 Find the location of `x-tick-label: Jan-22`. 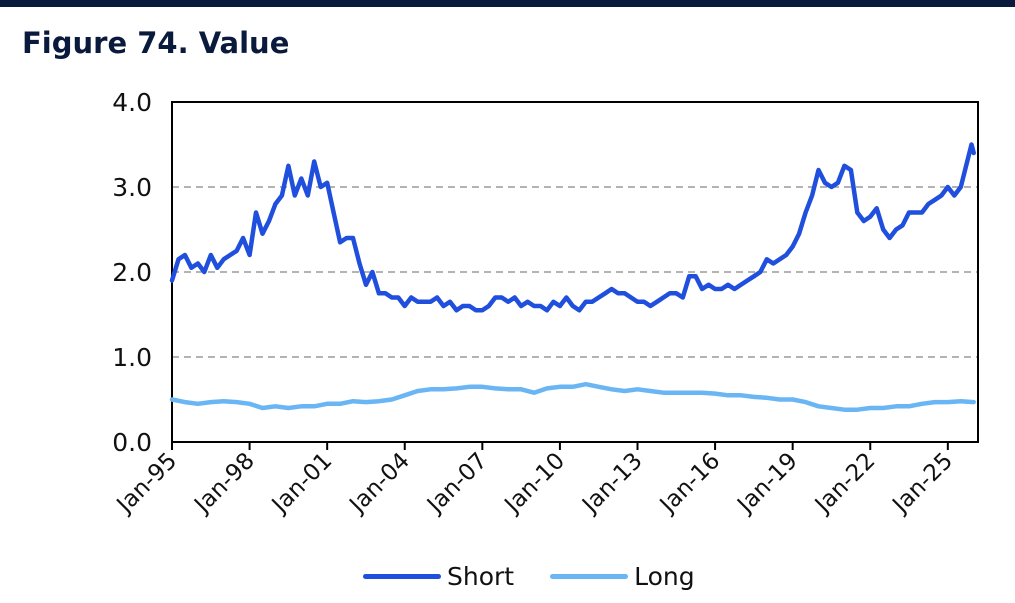

x-tick-label: Jan-22 is located at coordinates (844, 483).